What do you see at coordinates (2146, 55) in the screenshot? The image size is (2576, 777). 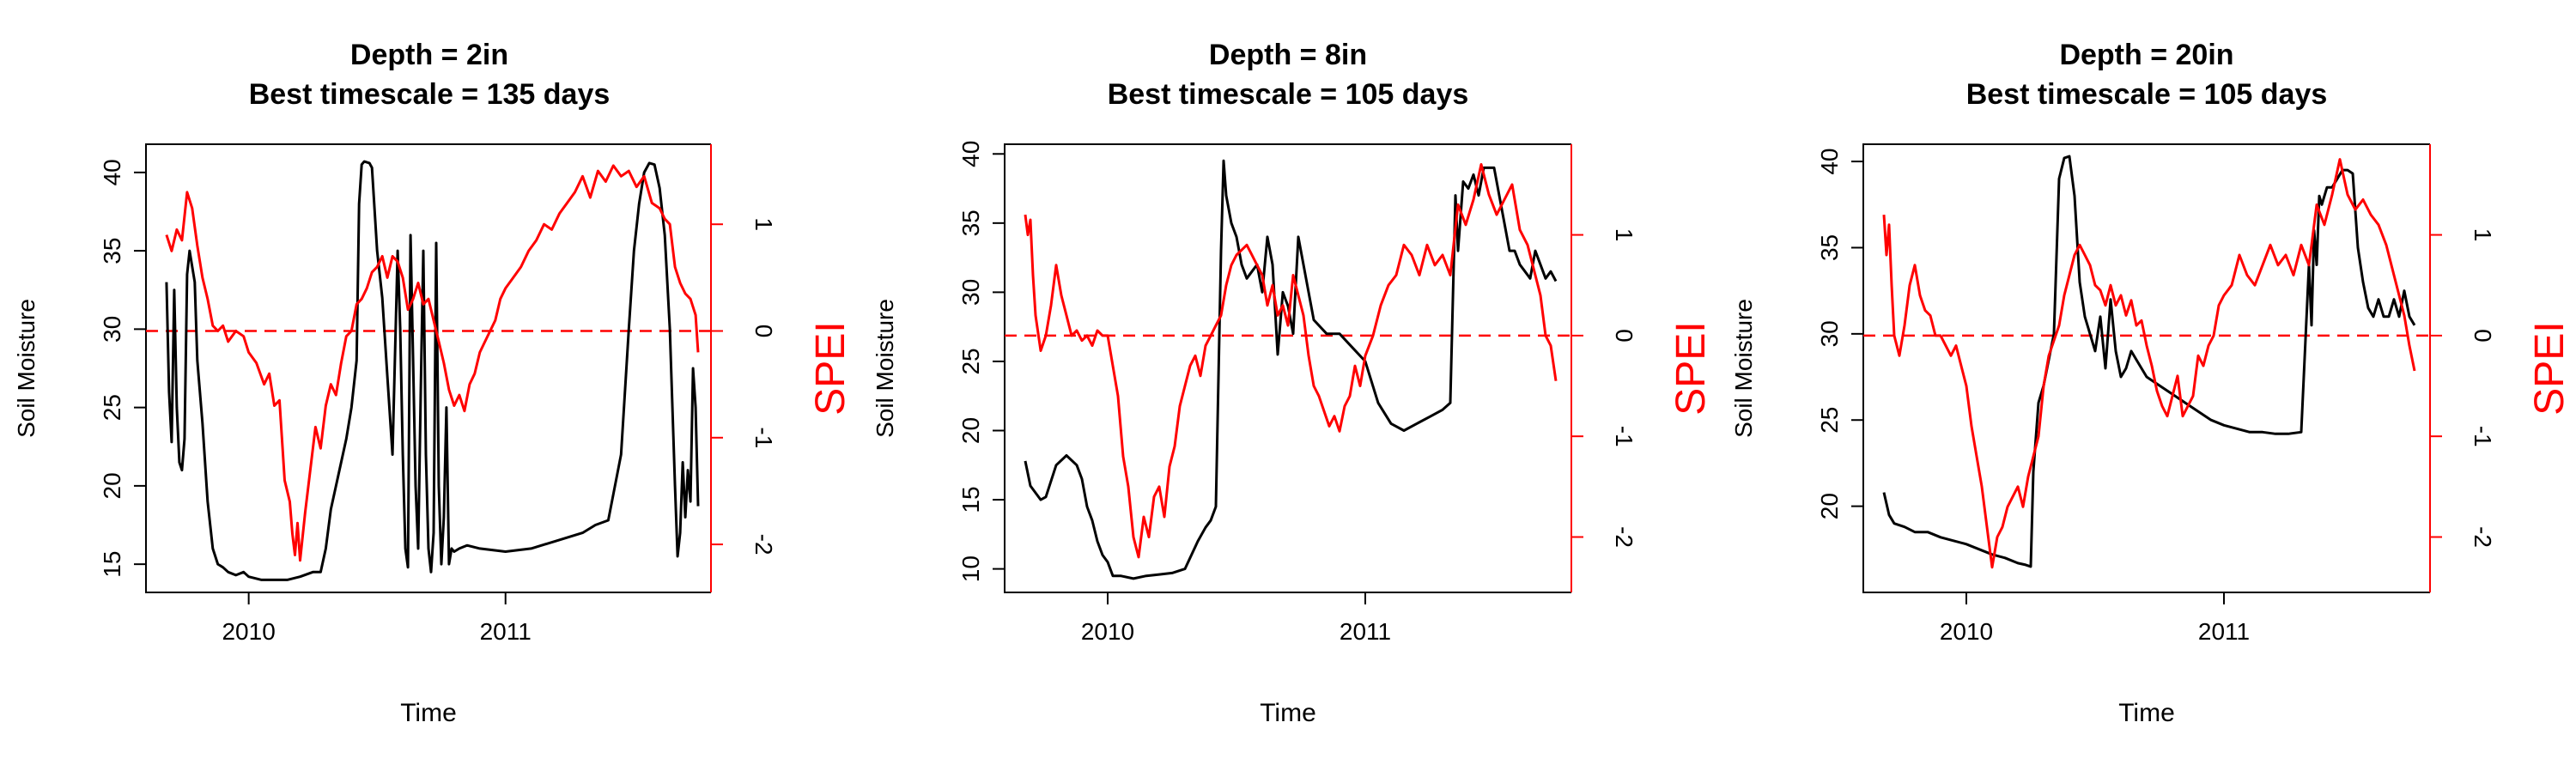 I see `chart-title-line1: Depth = 20in` at bounding box center [2146, 55].